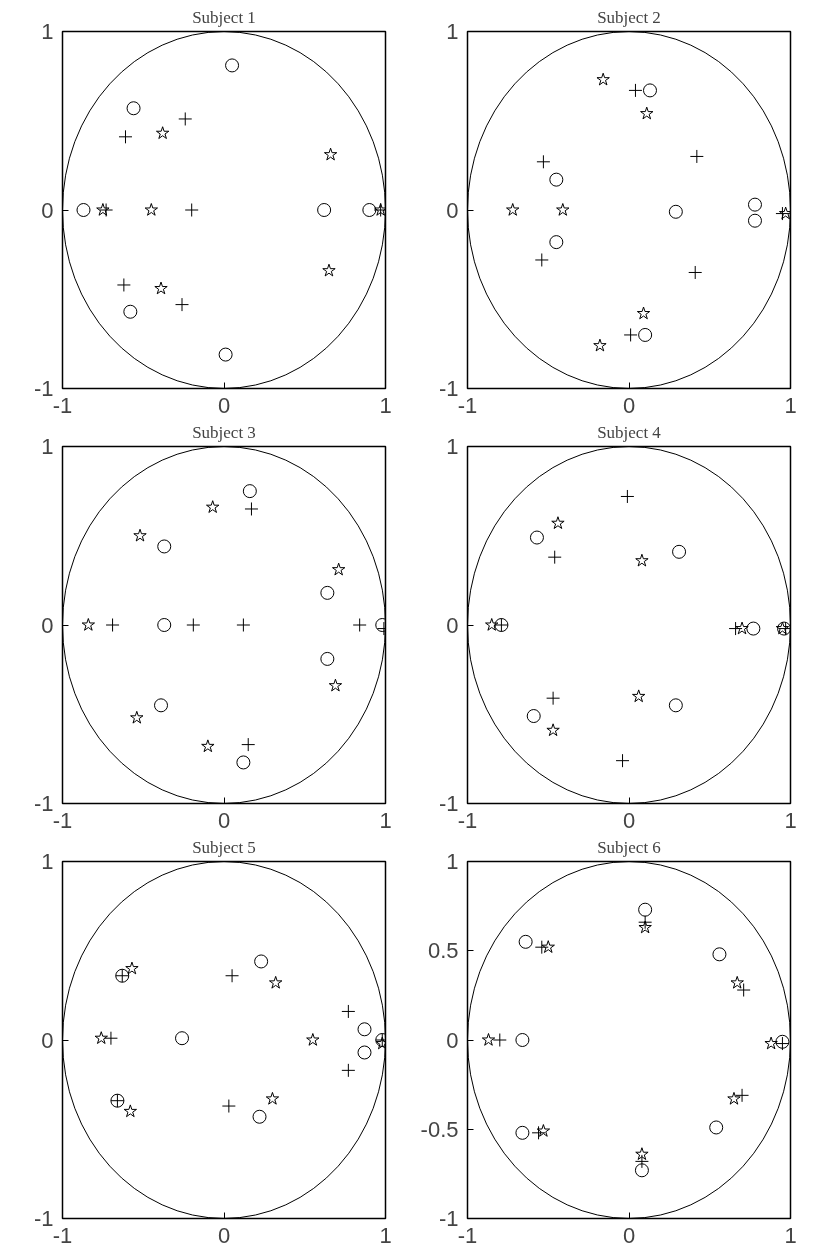 Image resolution: width=821 pixels, height=1256 pixels. What do you see at coordinates (439, 1129) in the screenshot?
I see `y-tick-label: -0.5` at bounding box center [439, 1129].